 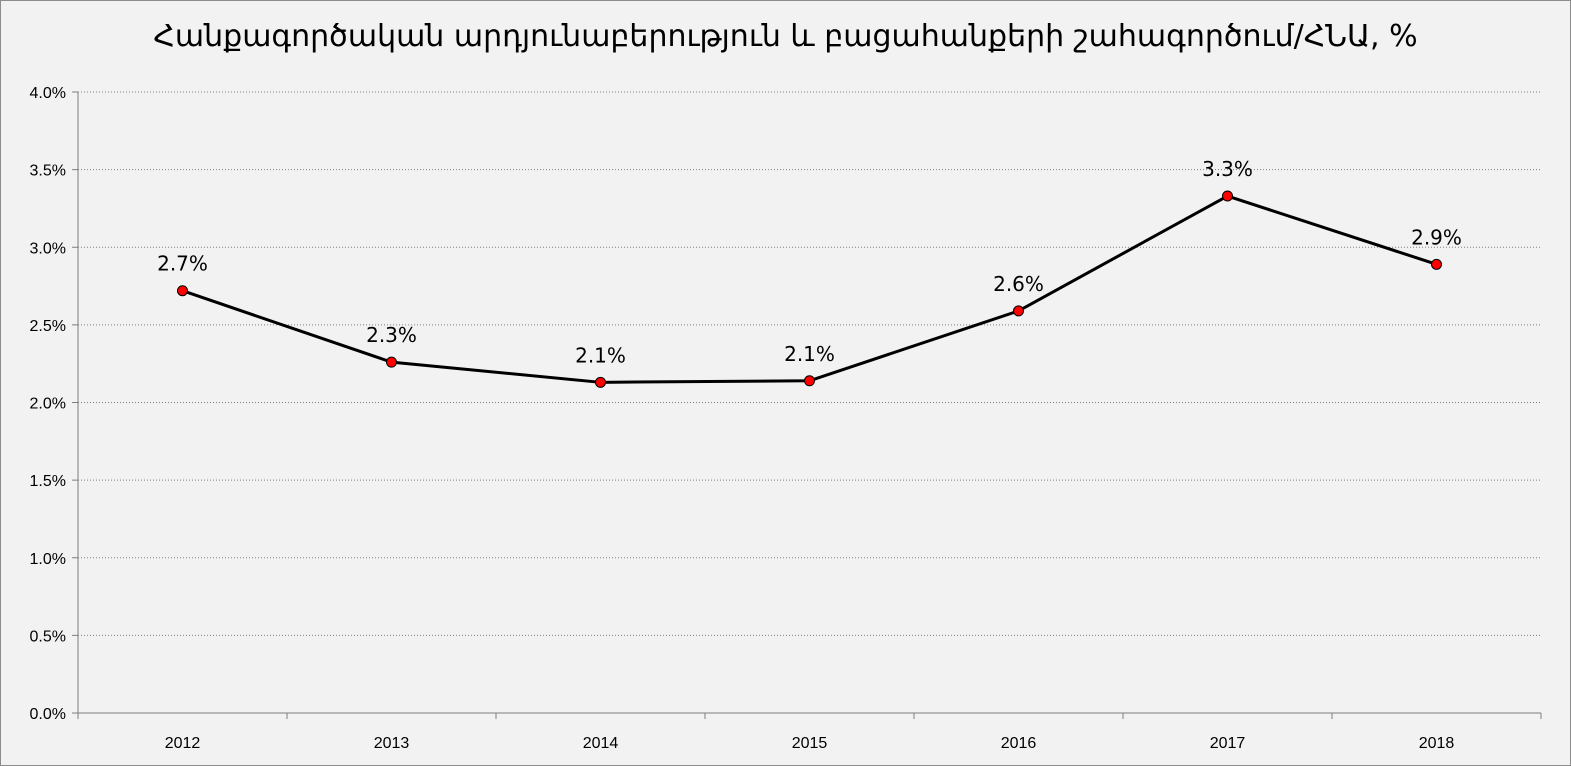 I want to click on y-tick-label: 4.0%, so click(x=48, y=93).